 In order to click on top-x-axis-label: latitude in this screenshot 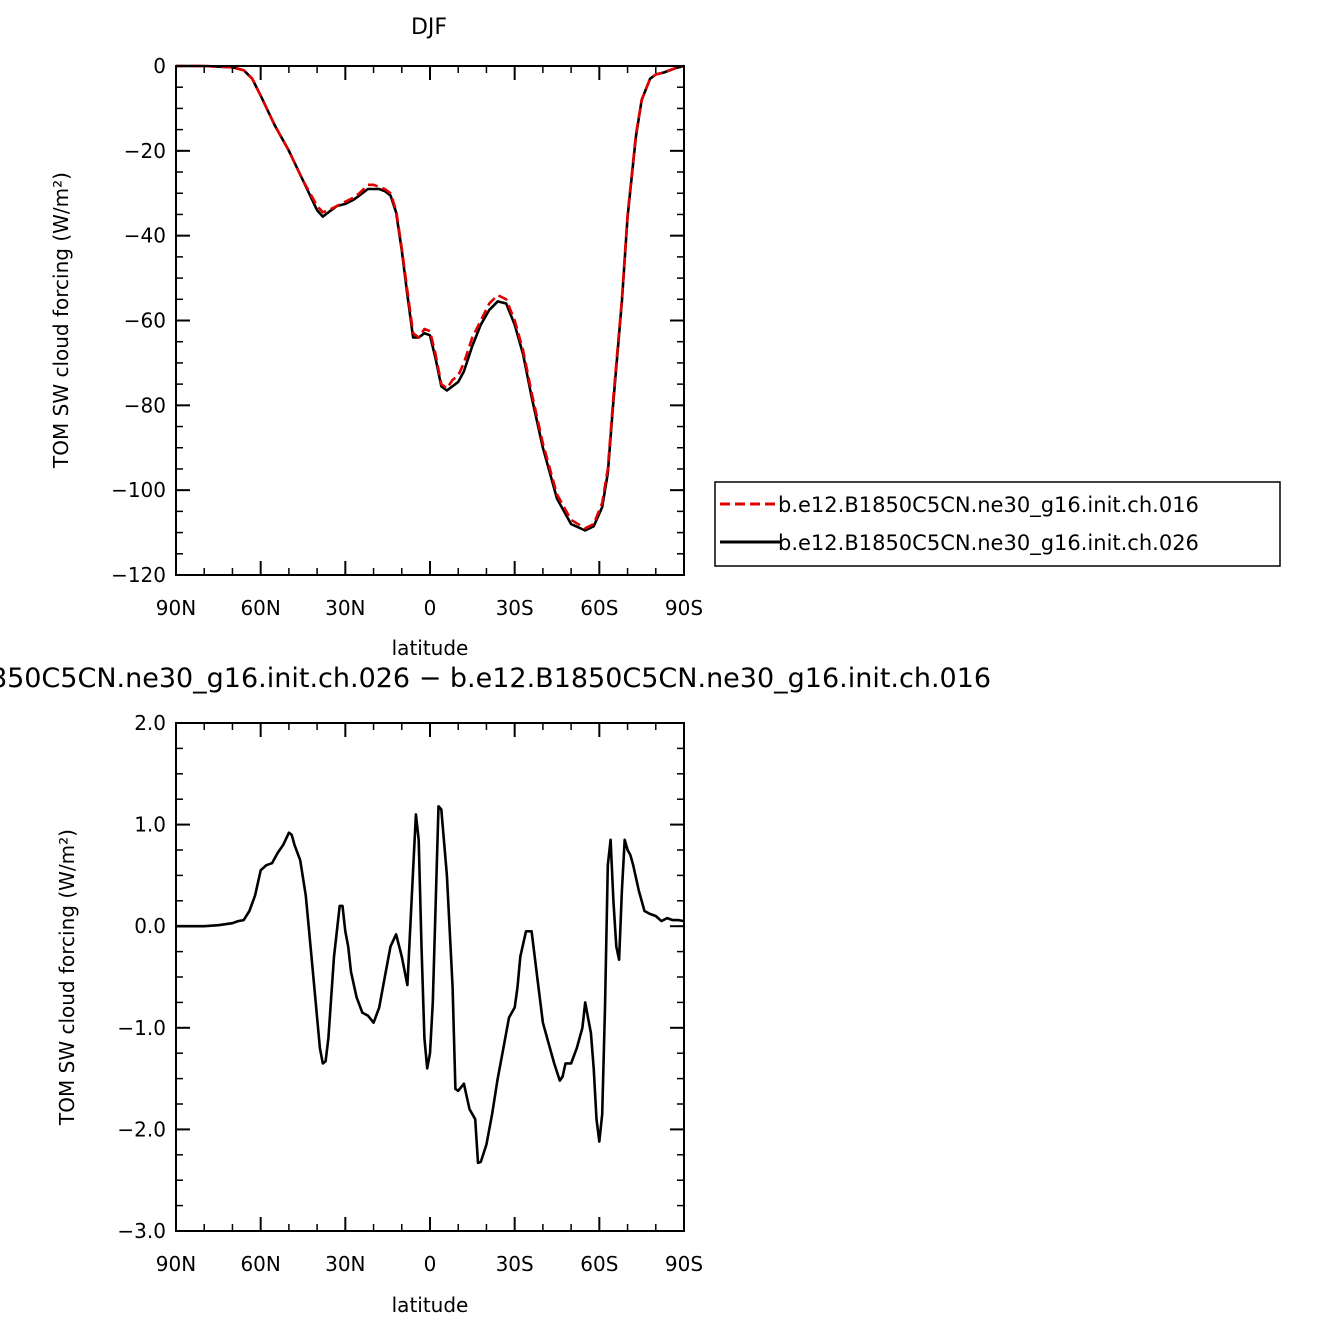, I will do `click(430, 648)`.